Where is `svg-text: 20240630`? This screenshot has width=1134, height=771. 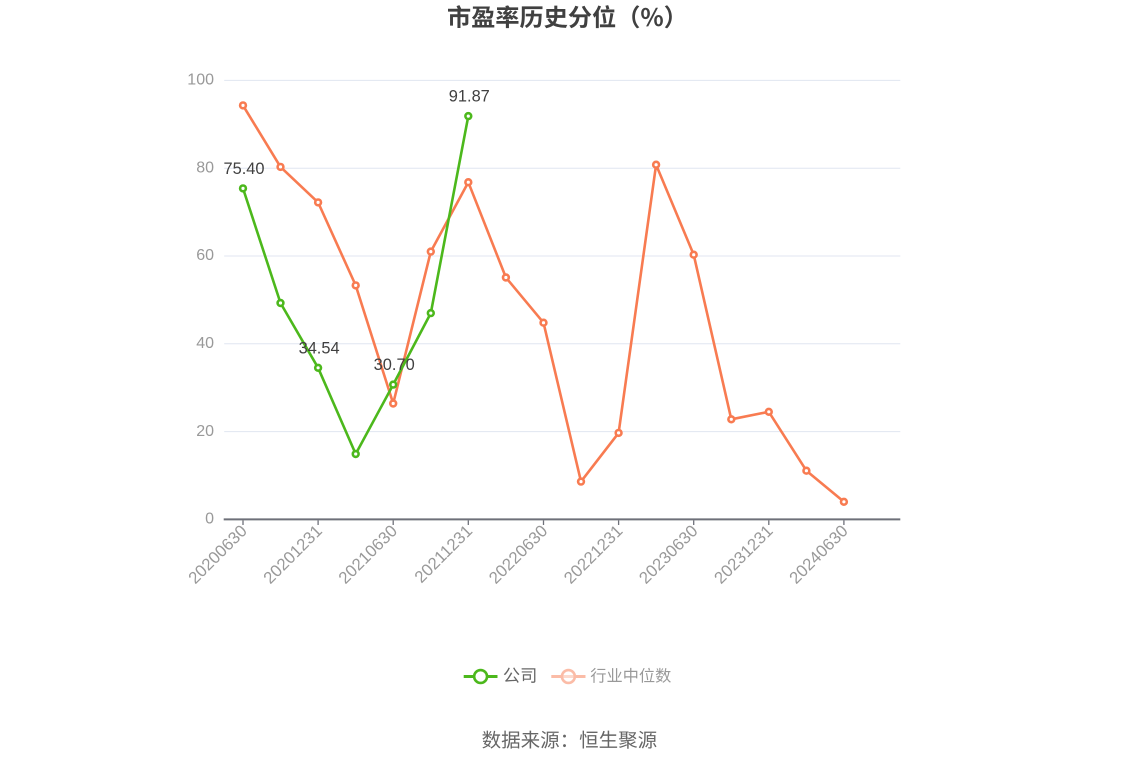
svg-text: 20240630 is located at coordinates (818, 554).